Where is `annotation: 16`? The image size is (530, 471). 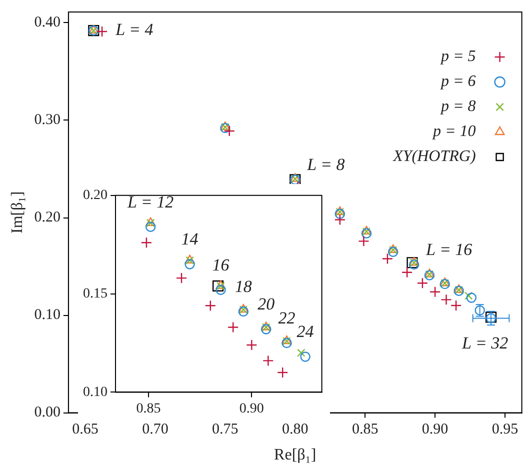
annotation: 16 is located at coordinates (221, 264).